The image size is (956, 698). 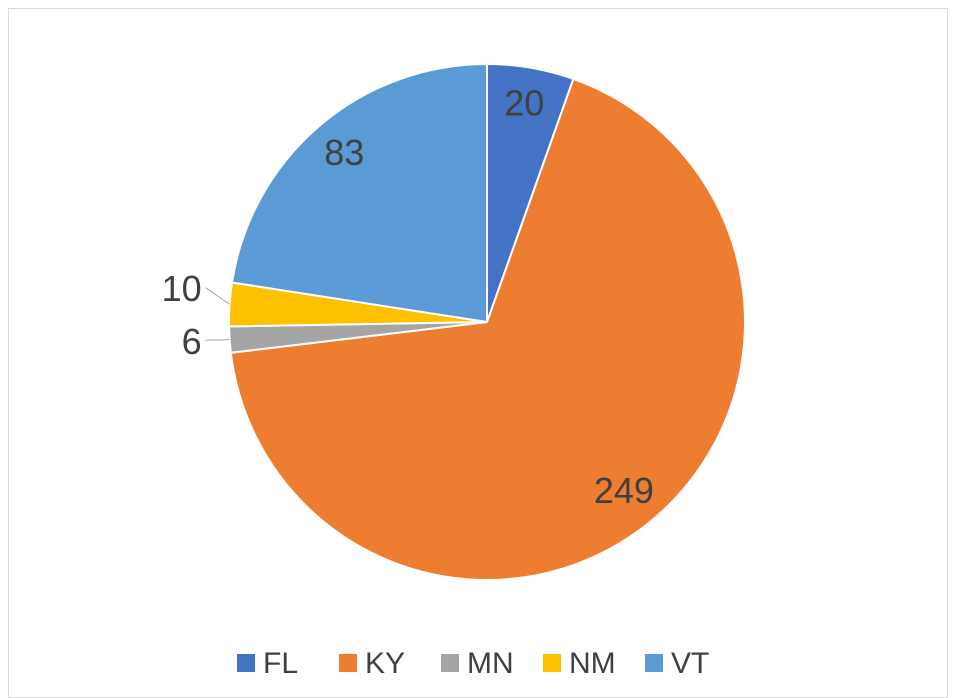 I want to click on data-label: 20, so click(x=524, y=102).